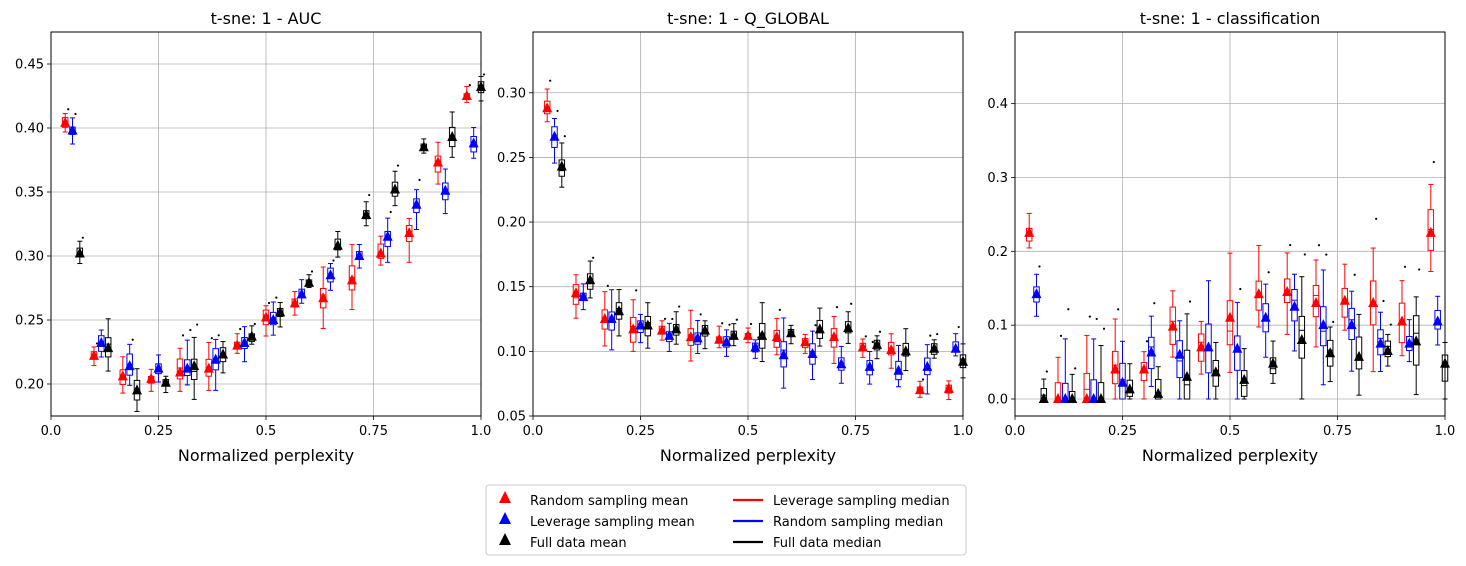 The image size is (1466, 566). Describe the element at coordinates (640, 431) in the screenshot. I see `x-tick-label: 0.25` at that location.